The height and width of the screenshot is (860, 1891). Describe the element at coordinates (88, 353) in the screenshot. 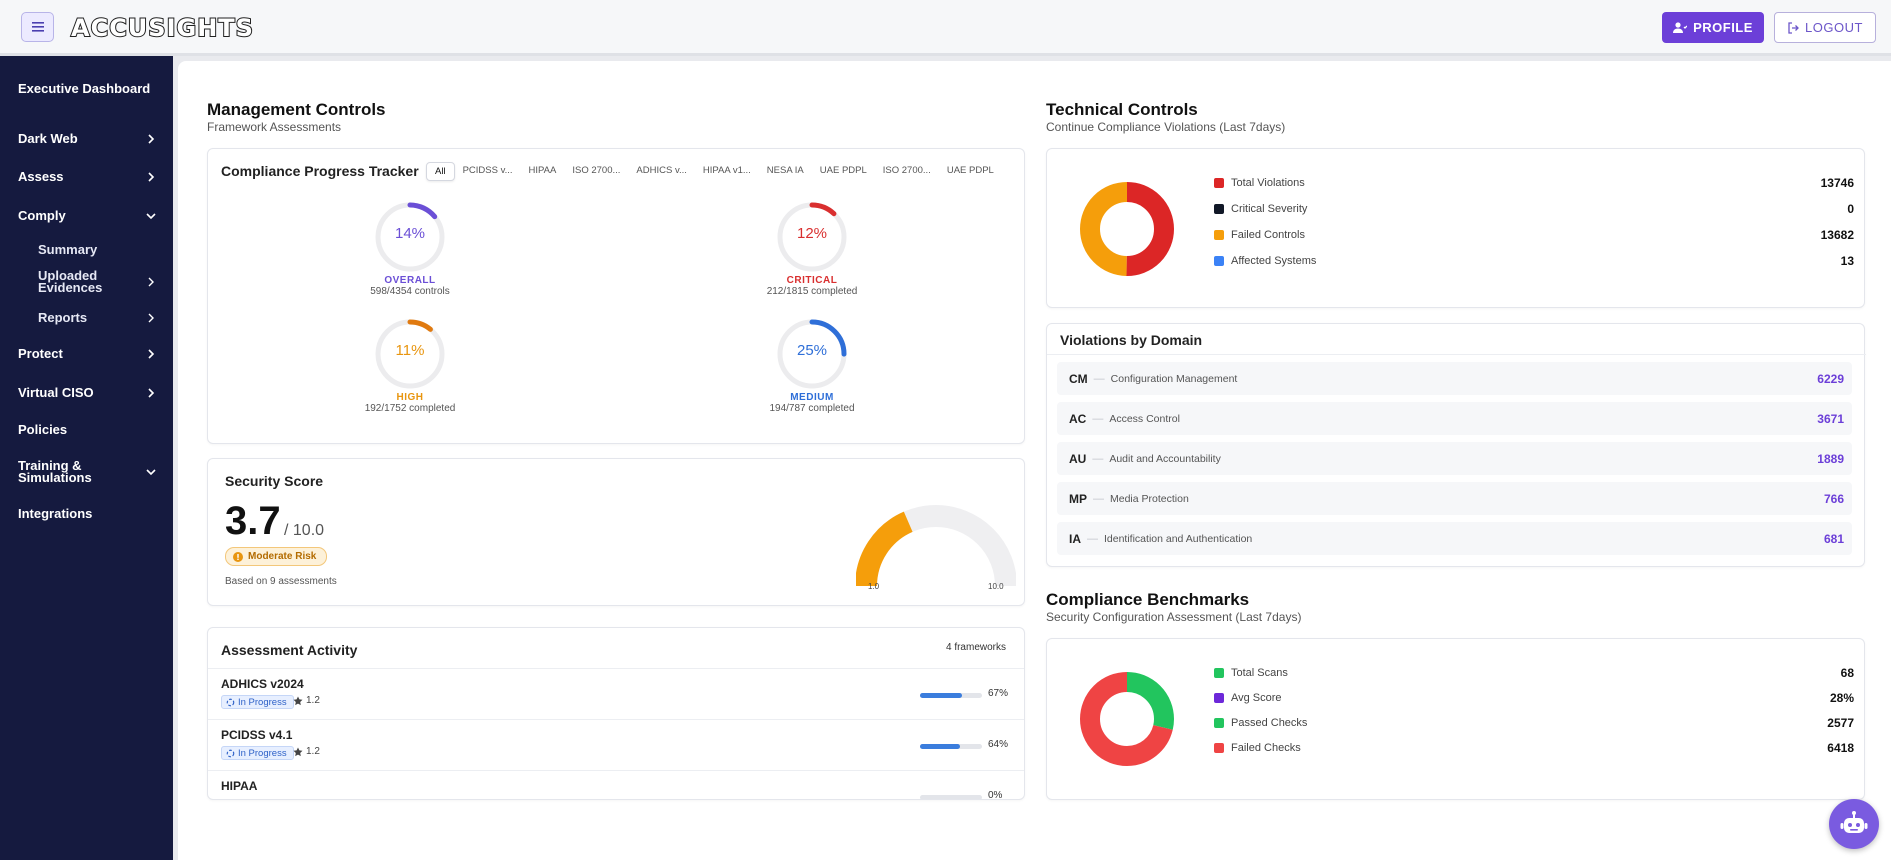

I see `sidebar-item-protect: Protect` at that location.